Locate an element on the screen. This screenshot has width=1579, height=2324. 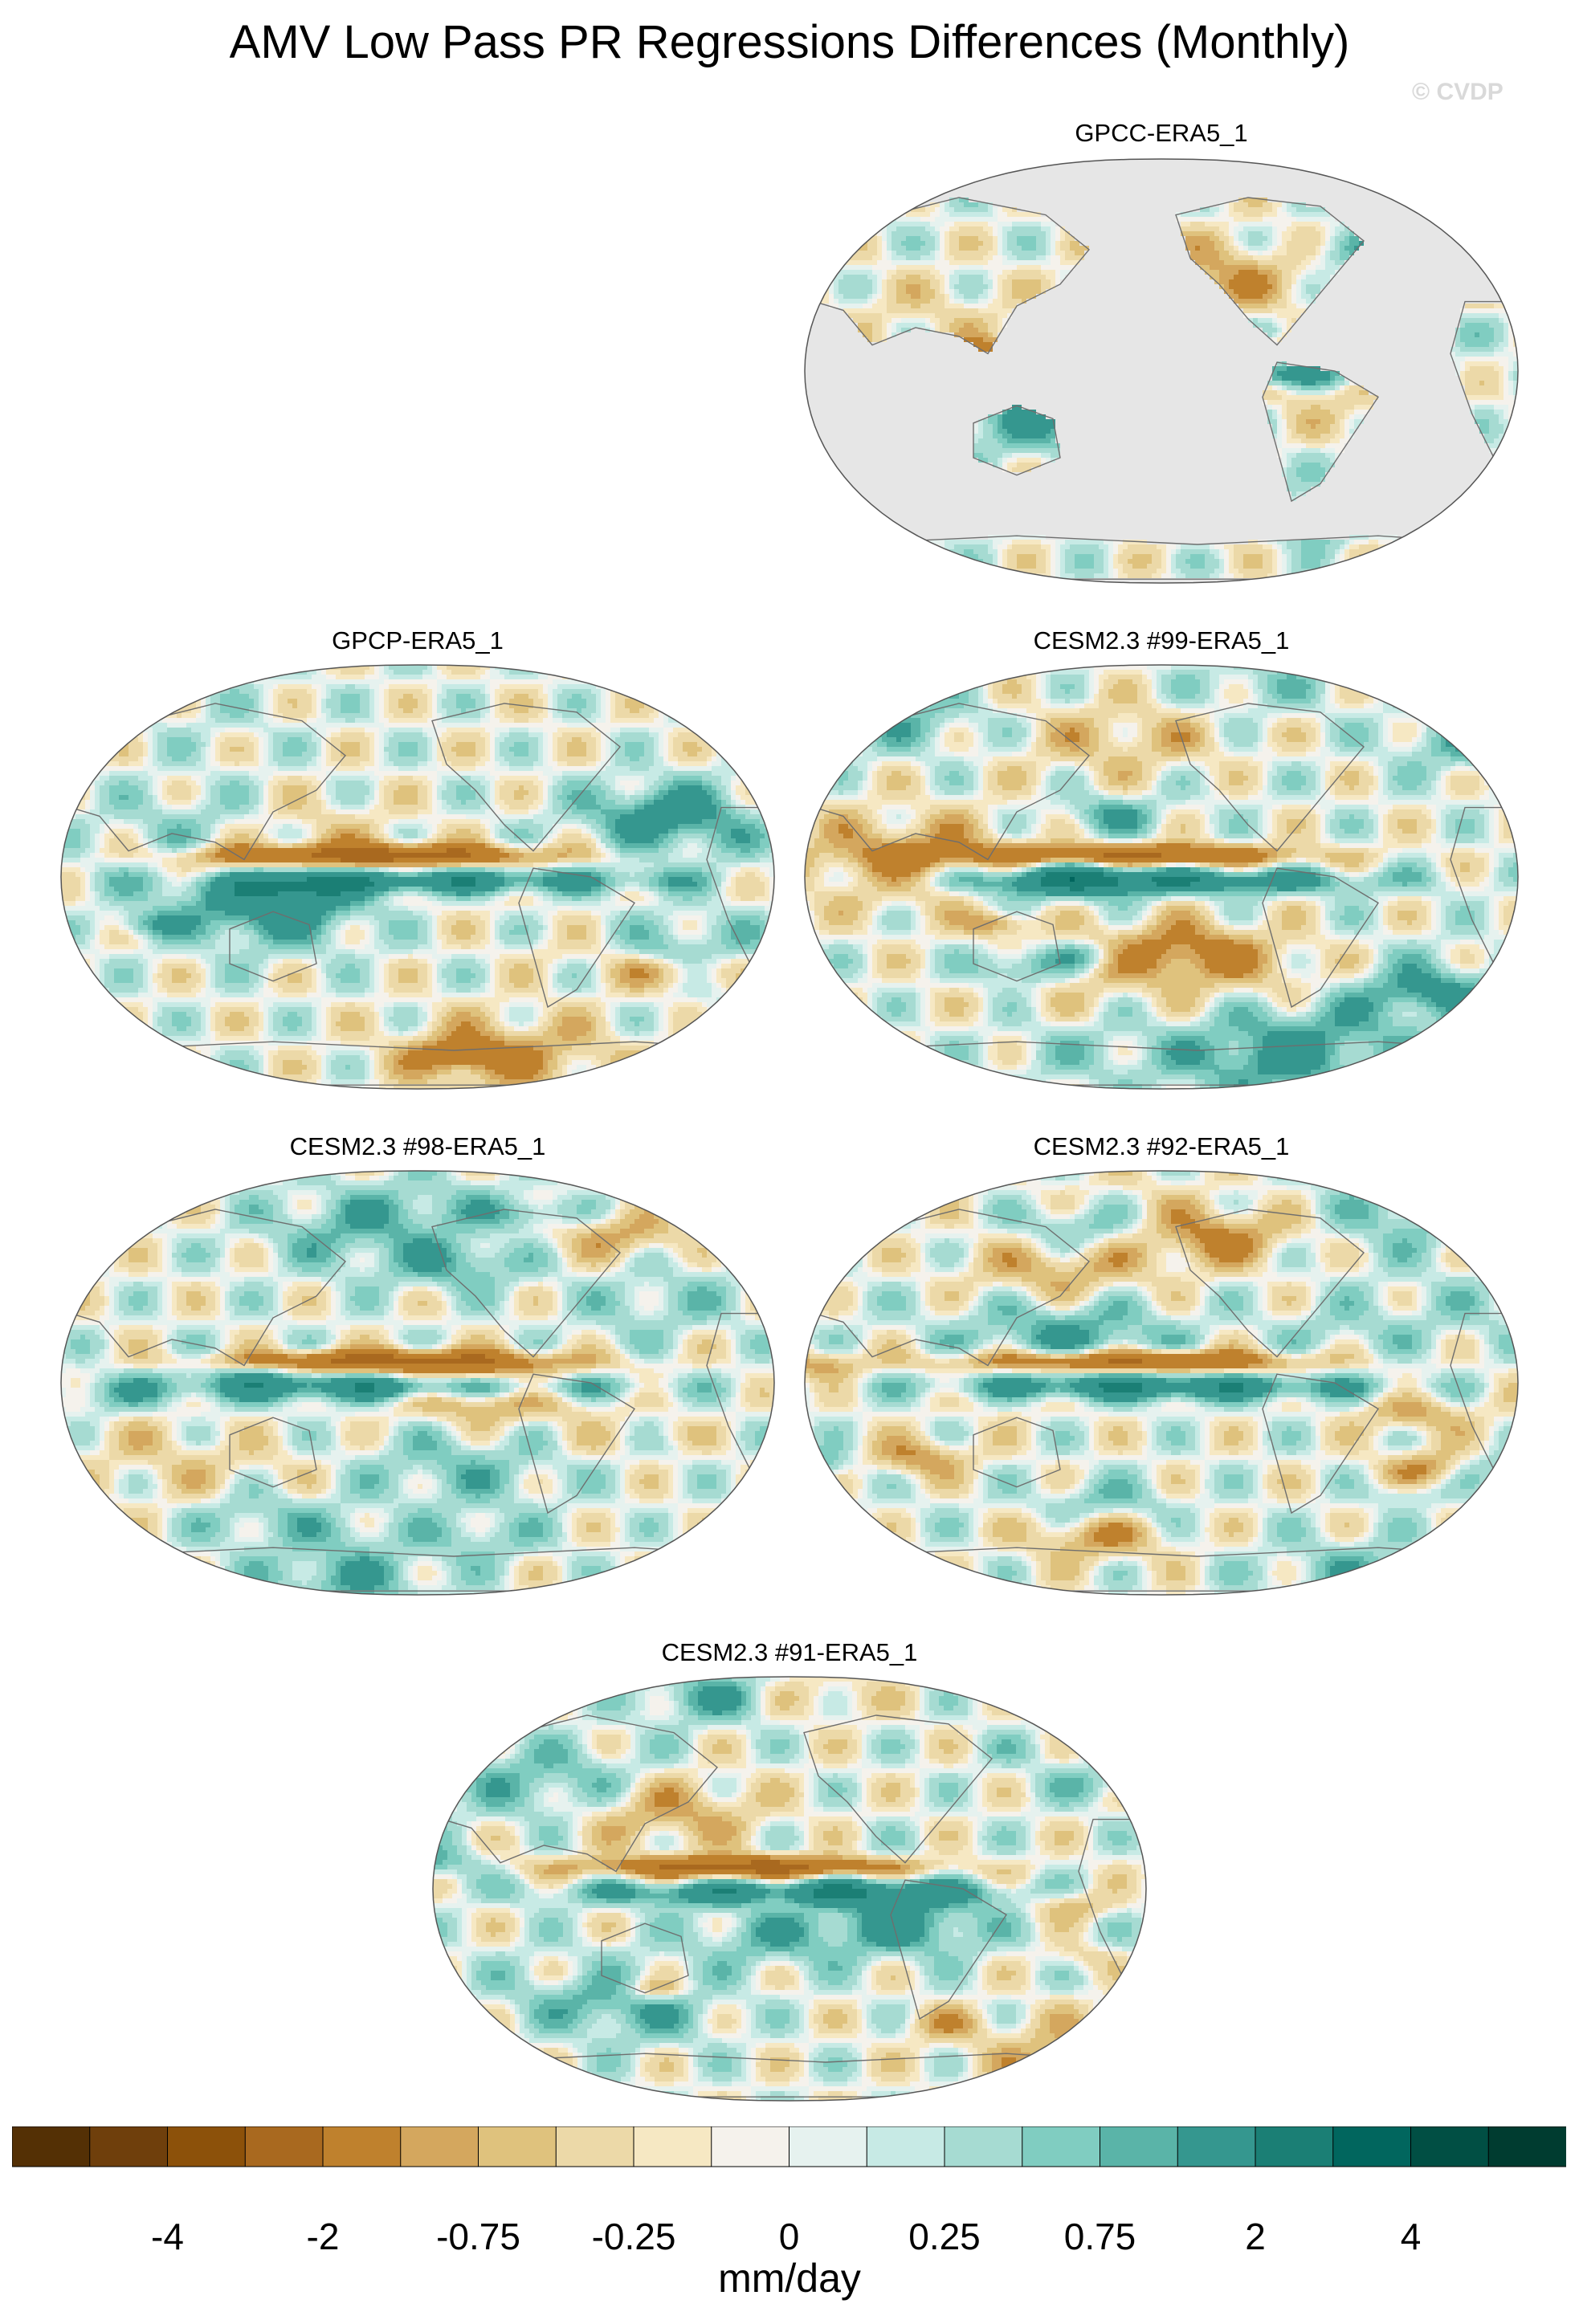
map-cesm99 is located at coordinates (1161, 877).